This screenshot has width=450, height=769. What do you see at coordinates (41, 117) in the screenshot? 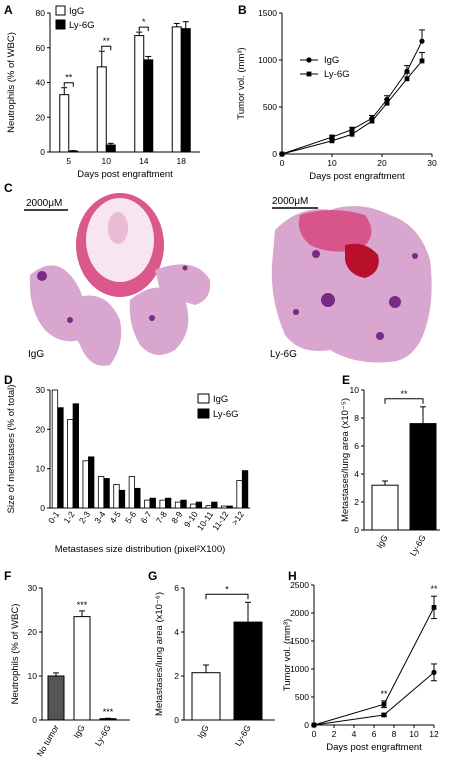
I see `chart-a-ytick-label: 20` at bounding box center [41, 117].